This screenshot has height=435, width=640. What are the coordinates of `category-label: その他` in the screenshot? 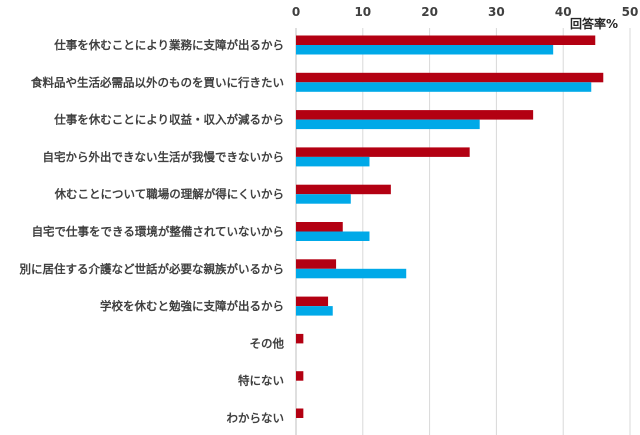 It's located at (267, 343).